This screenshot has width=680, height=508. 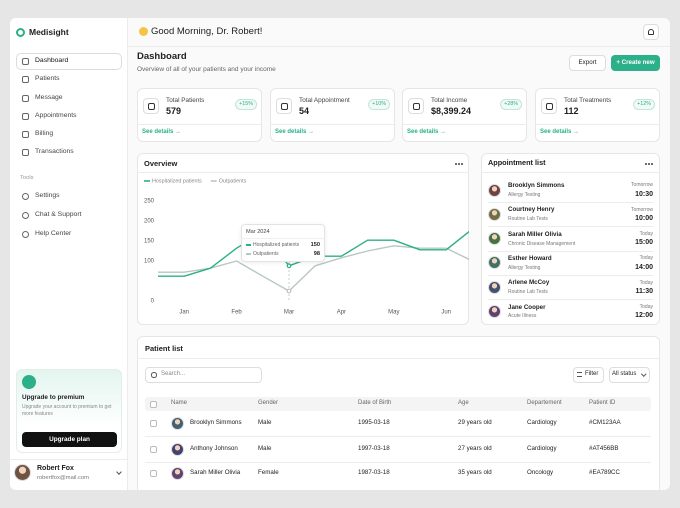 I want to click on status-dropdown, so click(x=629, y=375).